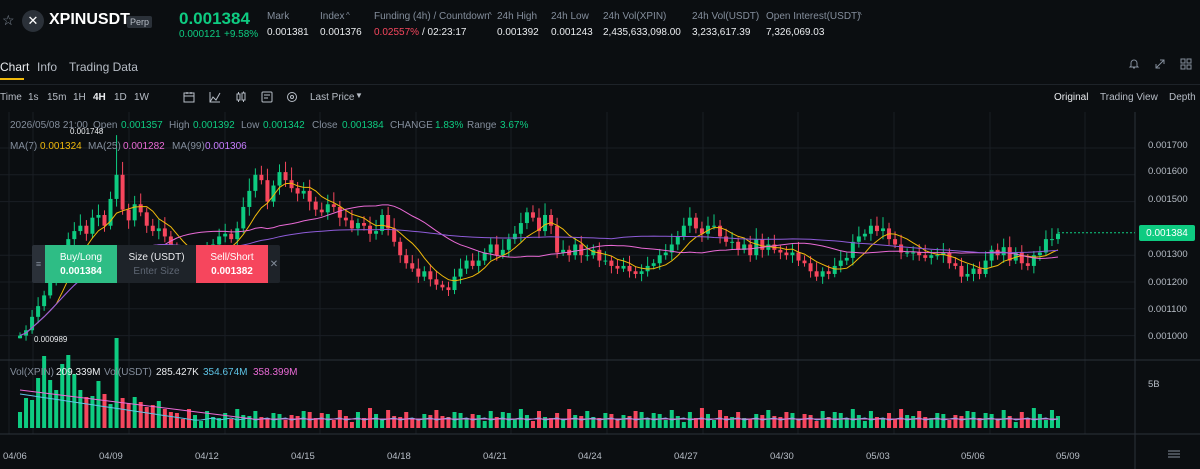 The height and width of the screenshot is (469, 1200). Describe the element at coordinates (292, 97) in the screenshot. I see `settings-icon` at that location.